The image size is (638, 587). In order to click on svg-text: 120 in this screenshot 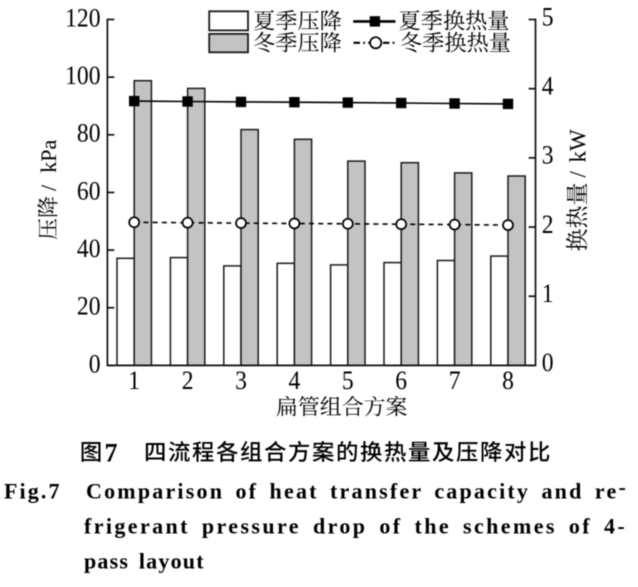, I will do `click(82, 17)`.